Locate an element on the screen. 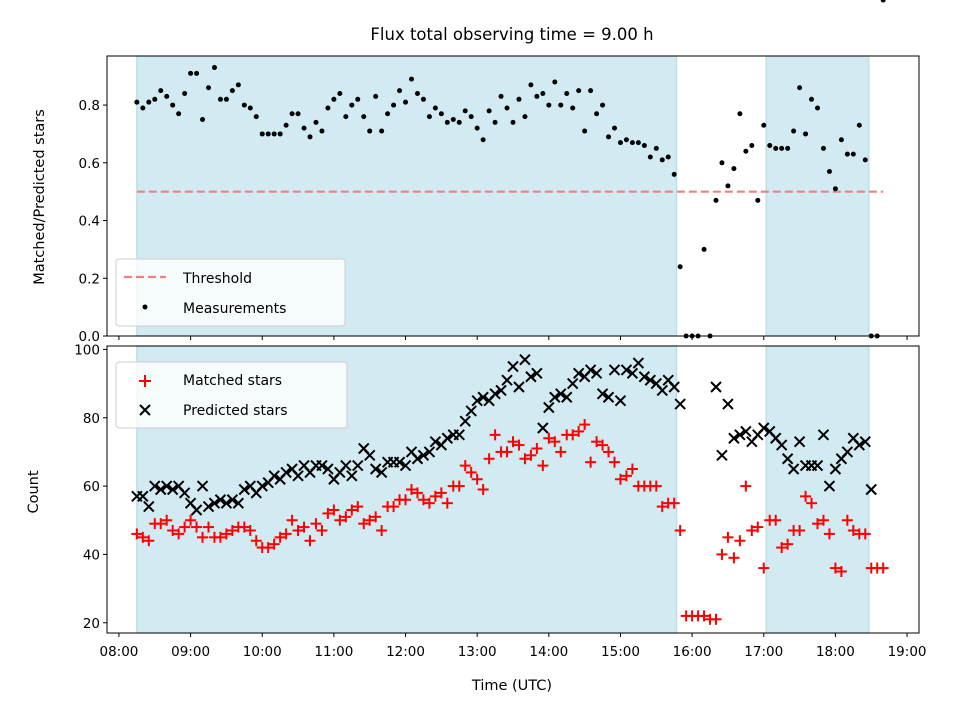  x-tick-label: 17:00 is located at coordinates (763, 652).